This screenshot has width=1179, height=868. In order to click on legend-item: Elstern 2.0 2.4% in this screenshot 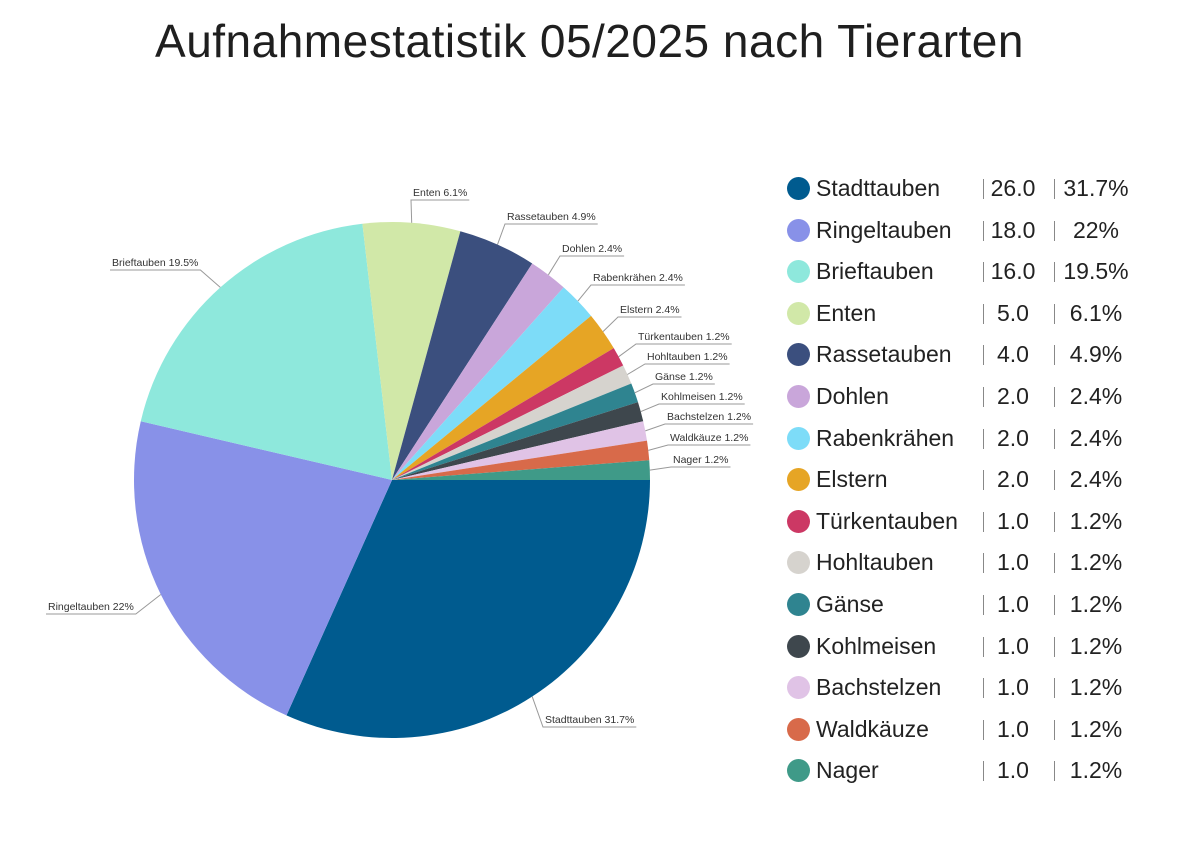, I will do `click(975, 480)`.